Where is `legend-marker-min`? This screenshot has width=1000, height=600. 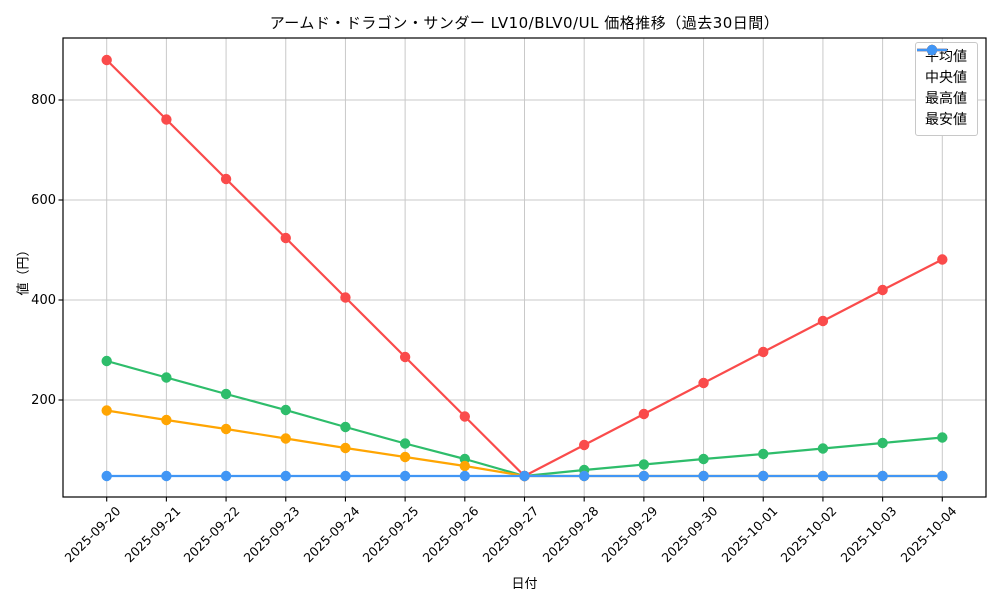
legend-marker-min is located at coordinates (932, 50).